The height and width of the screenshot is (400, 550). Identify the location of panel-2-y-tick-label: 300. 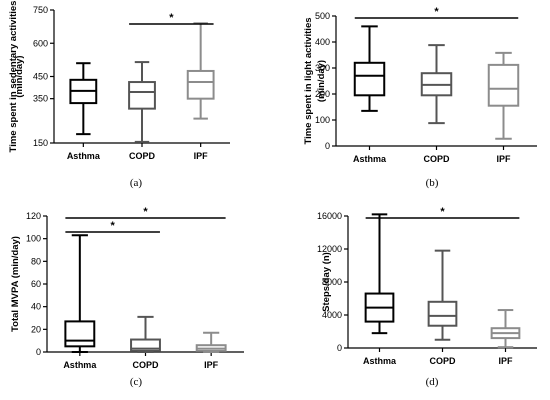
(322, 68).